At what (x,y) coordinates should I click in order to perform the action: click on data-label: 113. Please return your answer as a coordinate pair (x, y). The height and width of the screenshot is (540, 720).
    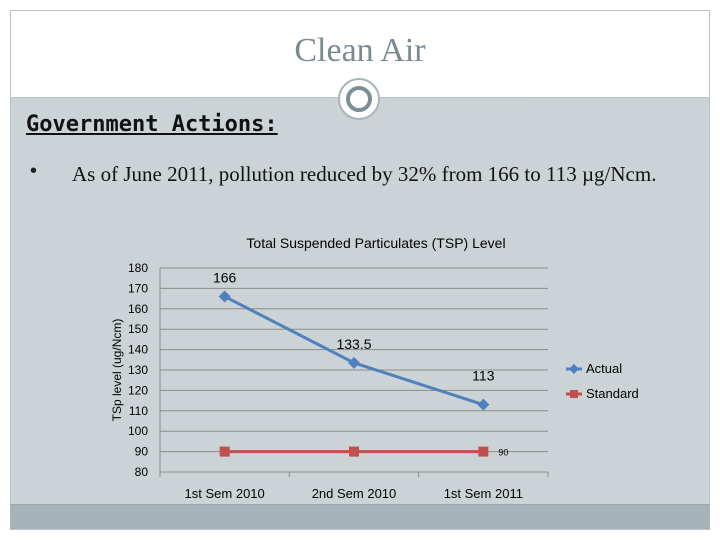
    Looking at the image, I should click on (483, 376).